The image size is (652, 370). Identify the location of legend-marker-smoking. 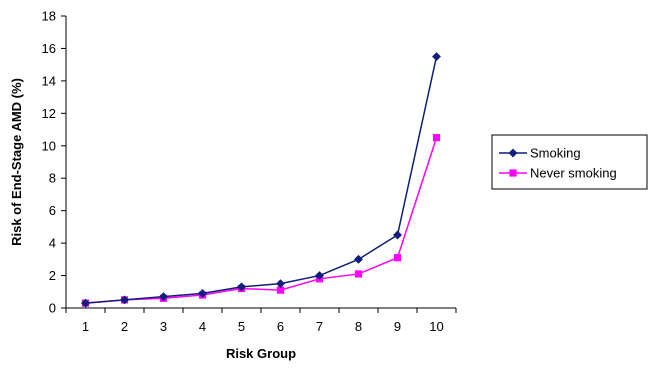
(513, 153).